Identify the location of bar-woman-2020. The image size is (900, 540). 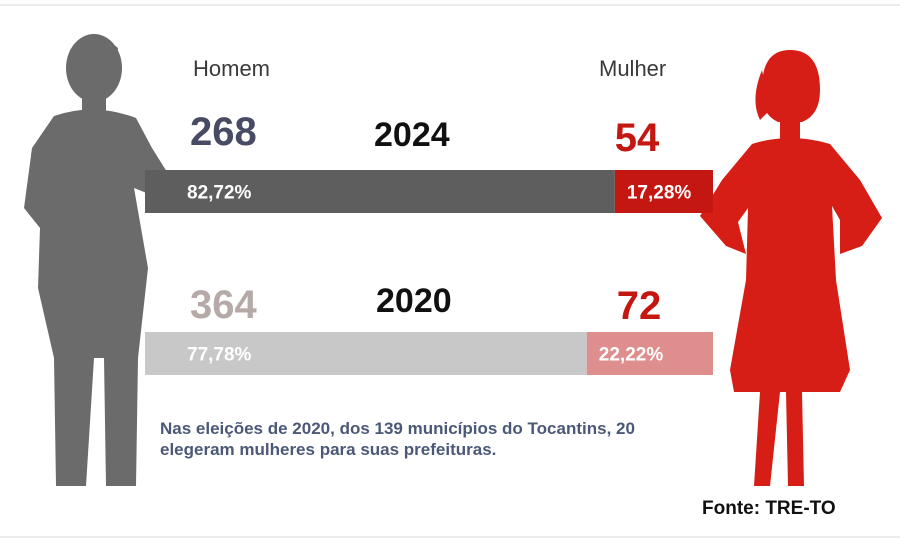
(649, 353).